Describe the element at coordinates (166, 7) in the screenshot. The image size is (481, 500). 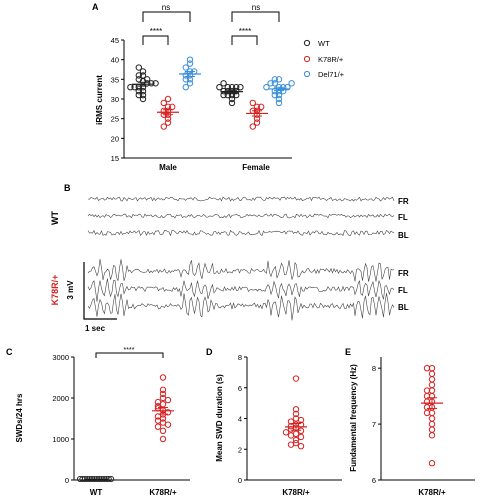
I see `ns-label-male: ns` at that location.